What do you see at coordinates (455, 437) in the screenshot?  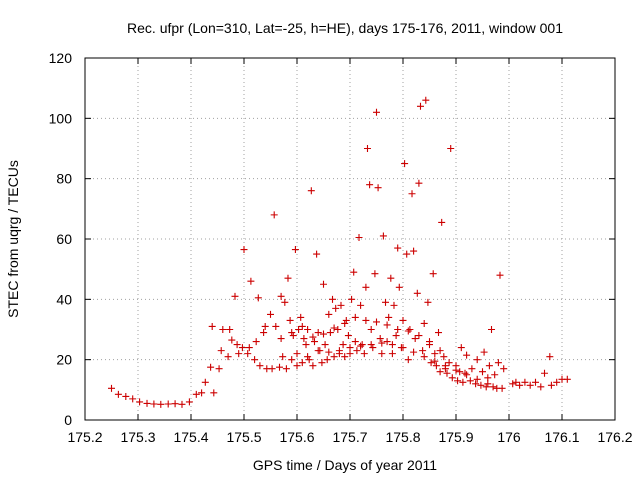 I see `x-tick-label: 175.9` at bounding box center [455, 437].